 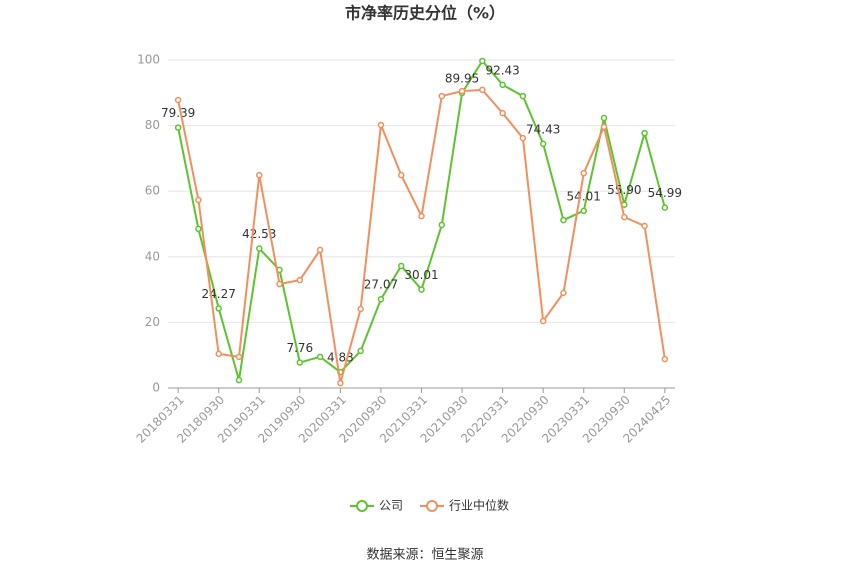 What do you see at coordinates (391, 506) in the screenshot?
I see `legend-label: 公司` at bounding box center [391, 506].